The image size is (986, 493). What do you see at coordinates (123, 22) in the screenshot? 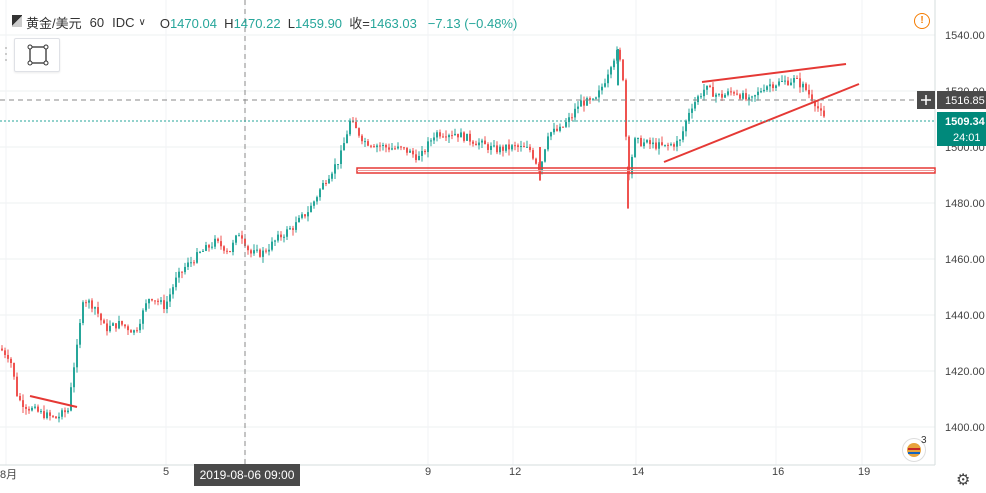
I see `source-label: IDC` at bounding box center [123, 22].